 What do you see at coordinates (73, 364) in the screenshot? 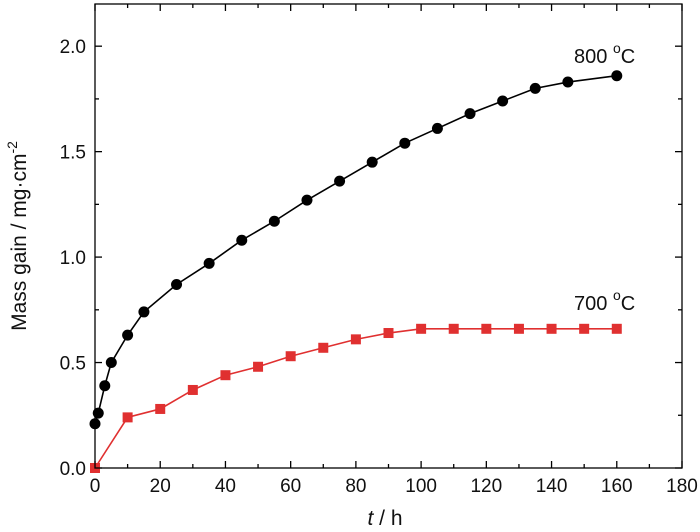
I see `y-tick-label: 0.5` at bounding box center [73, 364].